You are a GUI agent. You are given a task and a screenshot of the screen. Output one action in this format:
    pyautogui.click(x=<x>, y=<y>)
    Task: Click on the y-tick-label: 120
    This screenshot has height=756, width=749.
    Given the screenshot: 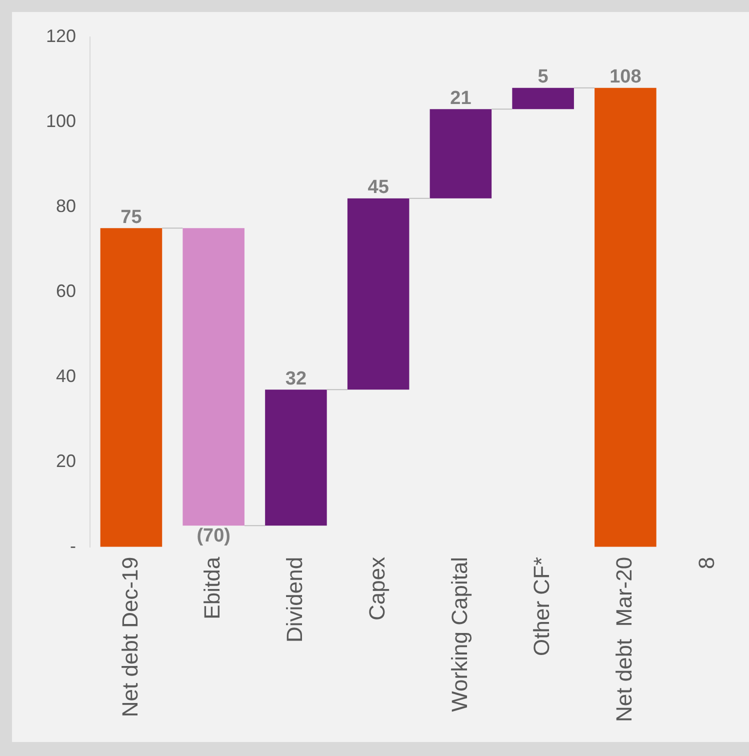 What is the action you would take?
    pyautogui.click(x=61, y=36)
    